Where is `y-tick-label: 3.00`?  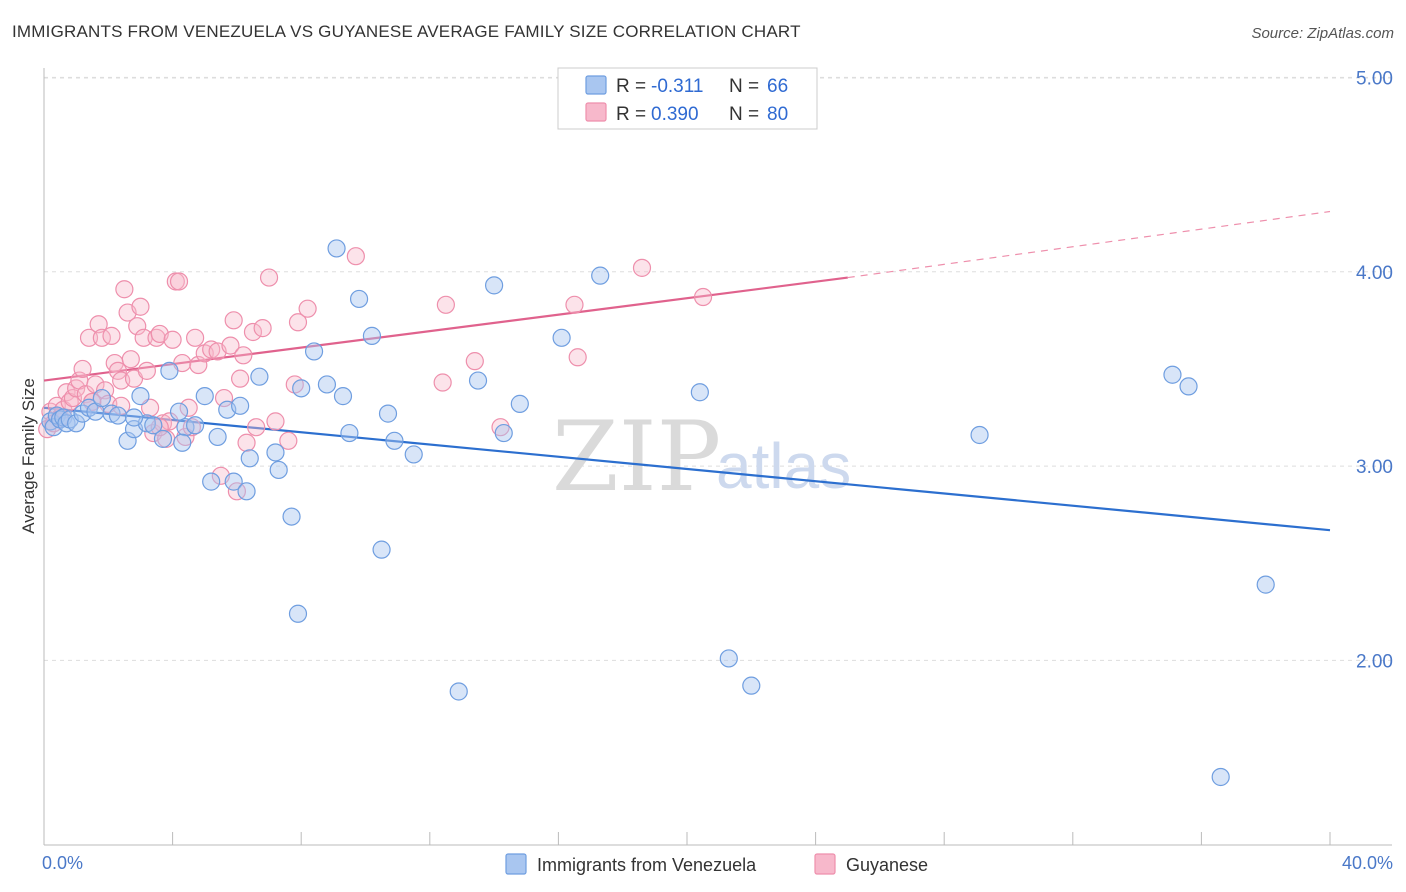
y-tick-label: 3.00 is located at coordinates (1374, 467).